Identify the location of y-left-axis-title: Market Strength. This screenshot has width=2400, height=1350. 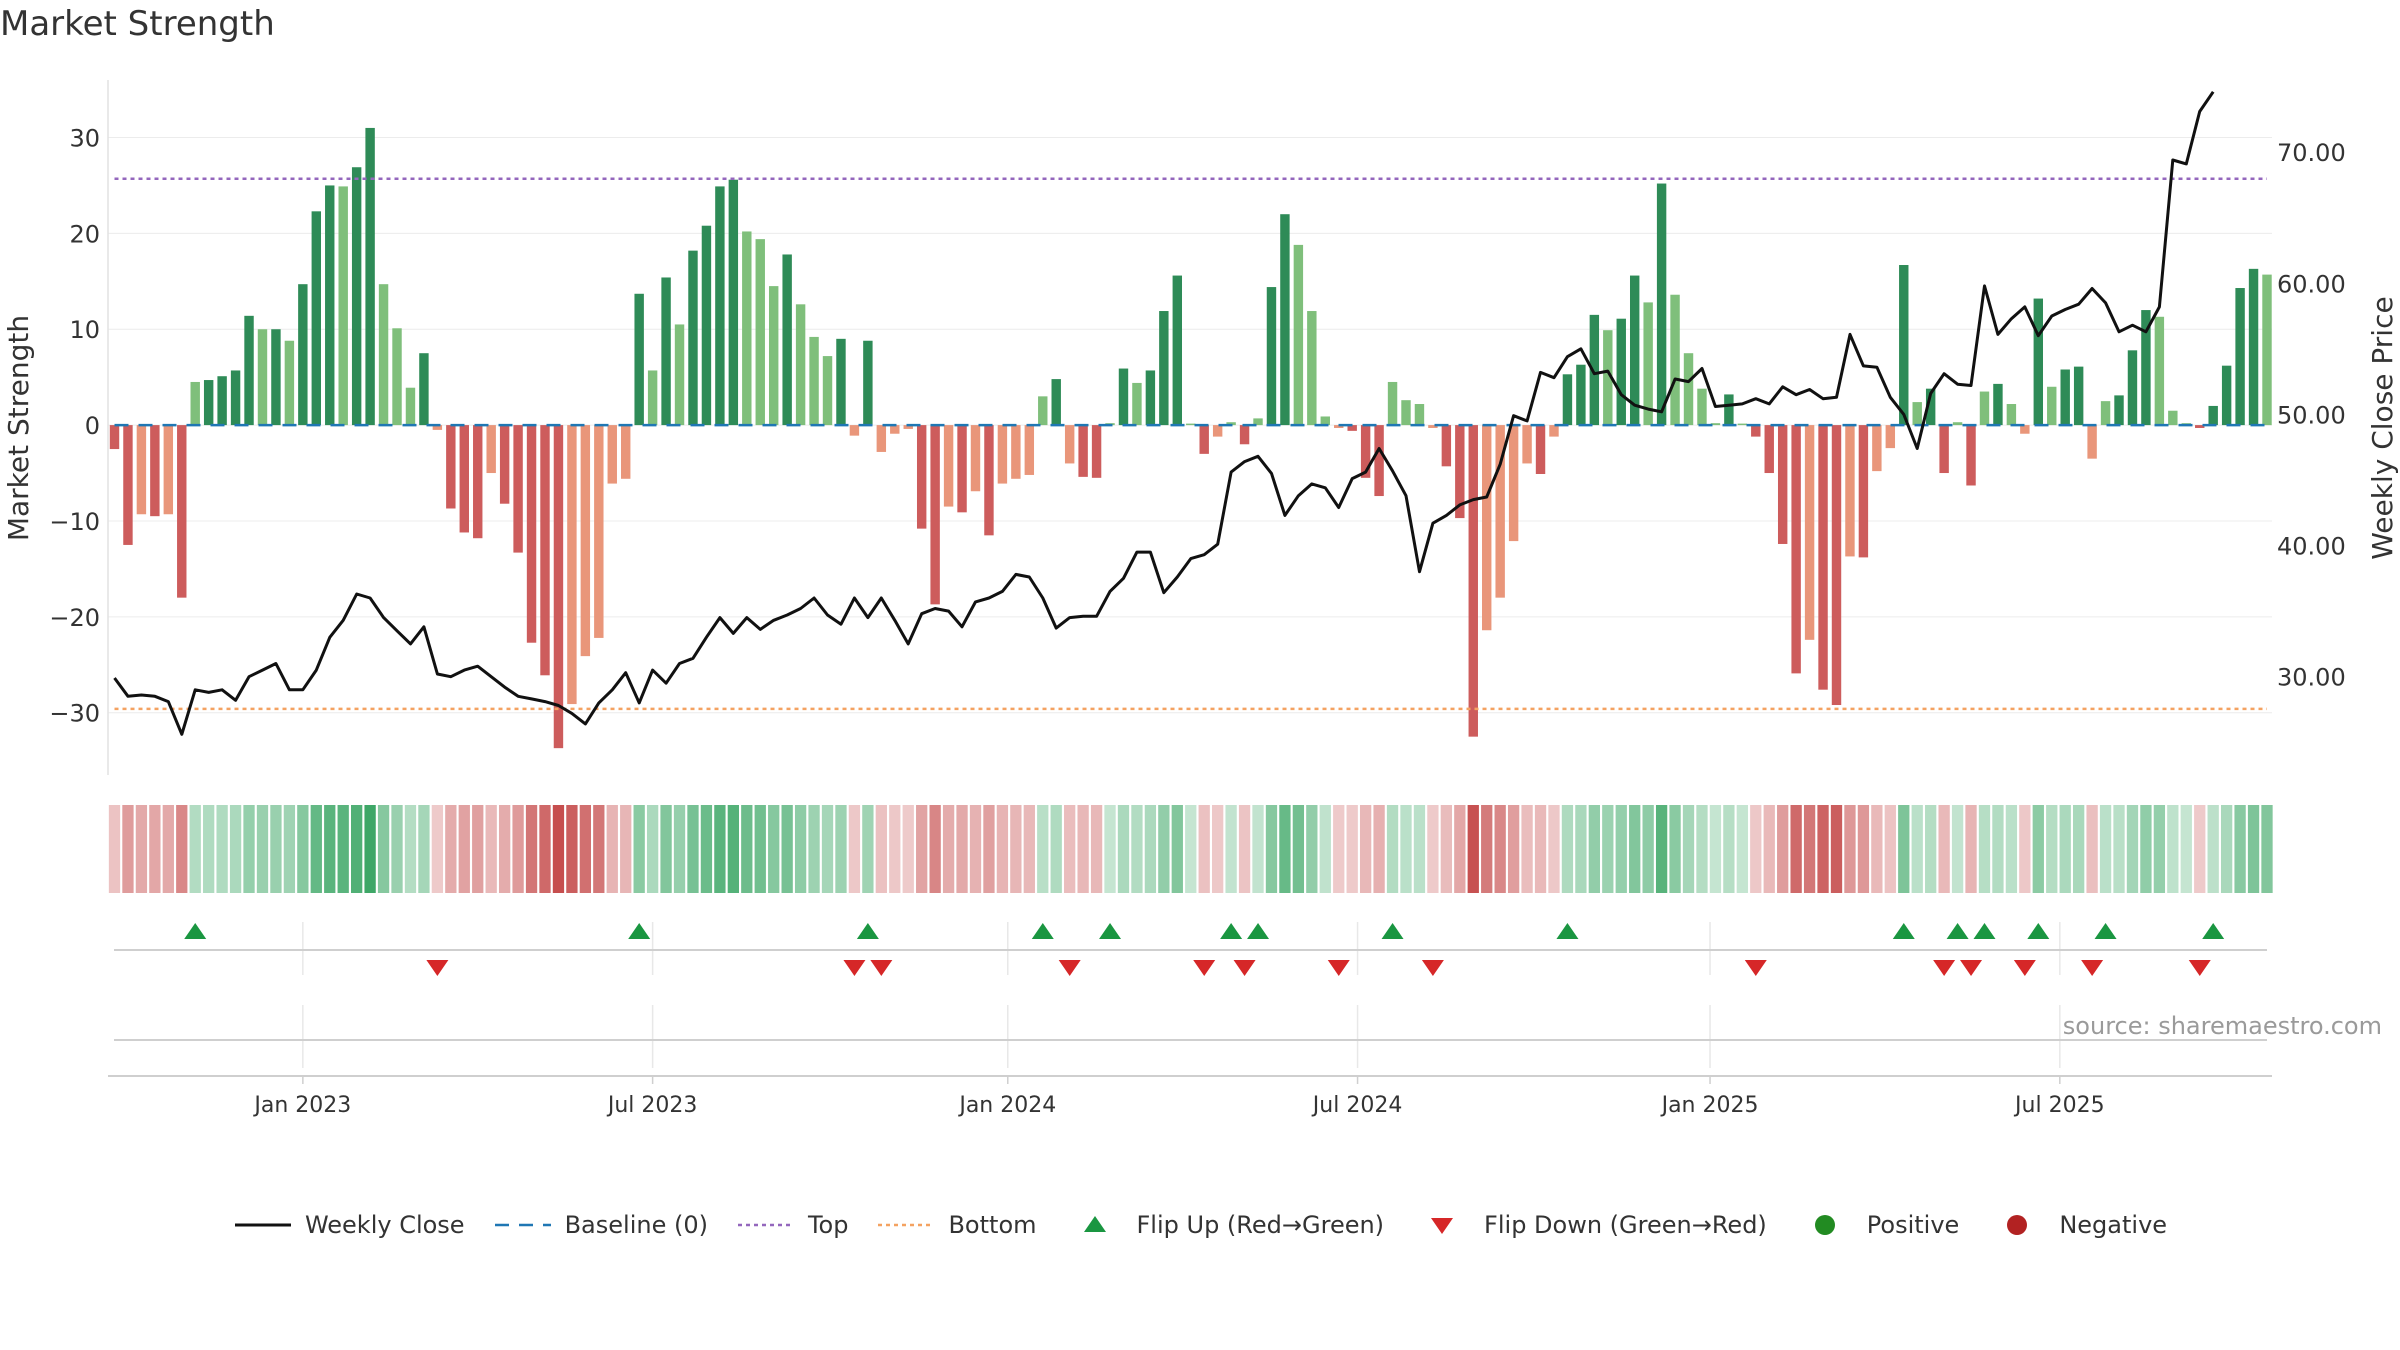
(18, 428).